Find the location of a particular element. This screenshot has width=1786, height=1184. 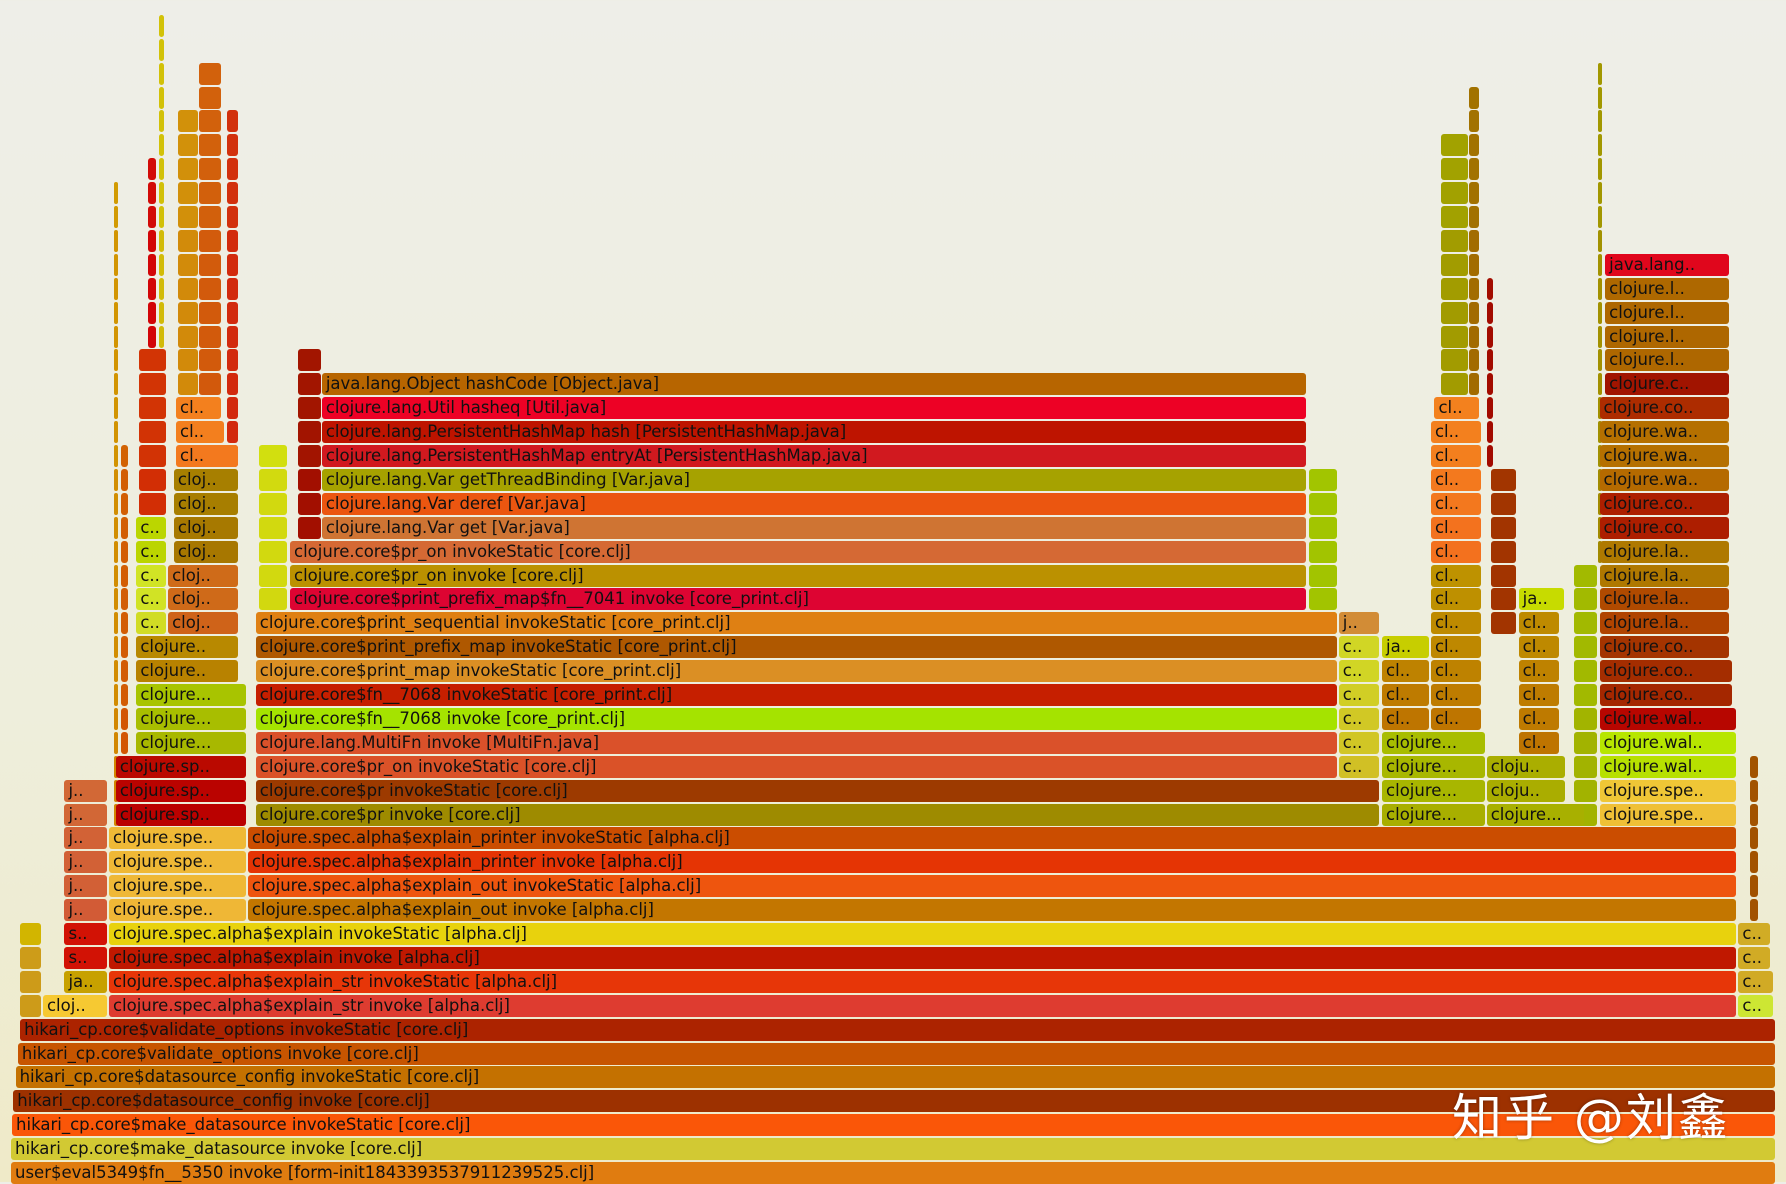

flame-frame: clojure.wa.. is located at coordinates (1664, 456).